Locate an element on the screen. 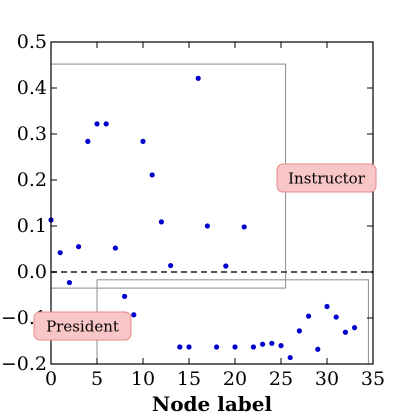 The height and width of the screenshot is (415, 415). y-tick-label-3: 0.1 is located at coordinates (32, 226).